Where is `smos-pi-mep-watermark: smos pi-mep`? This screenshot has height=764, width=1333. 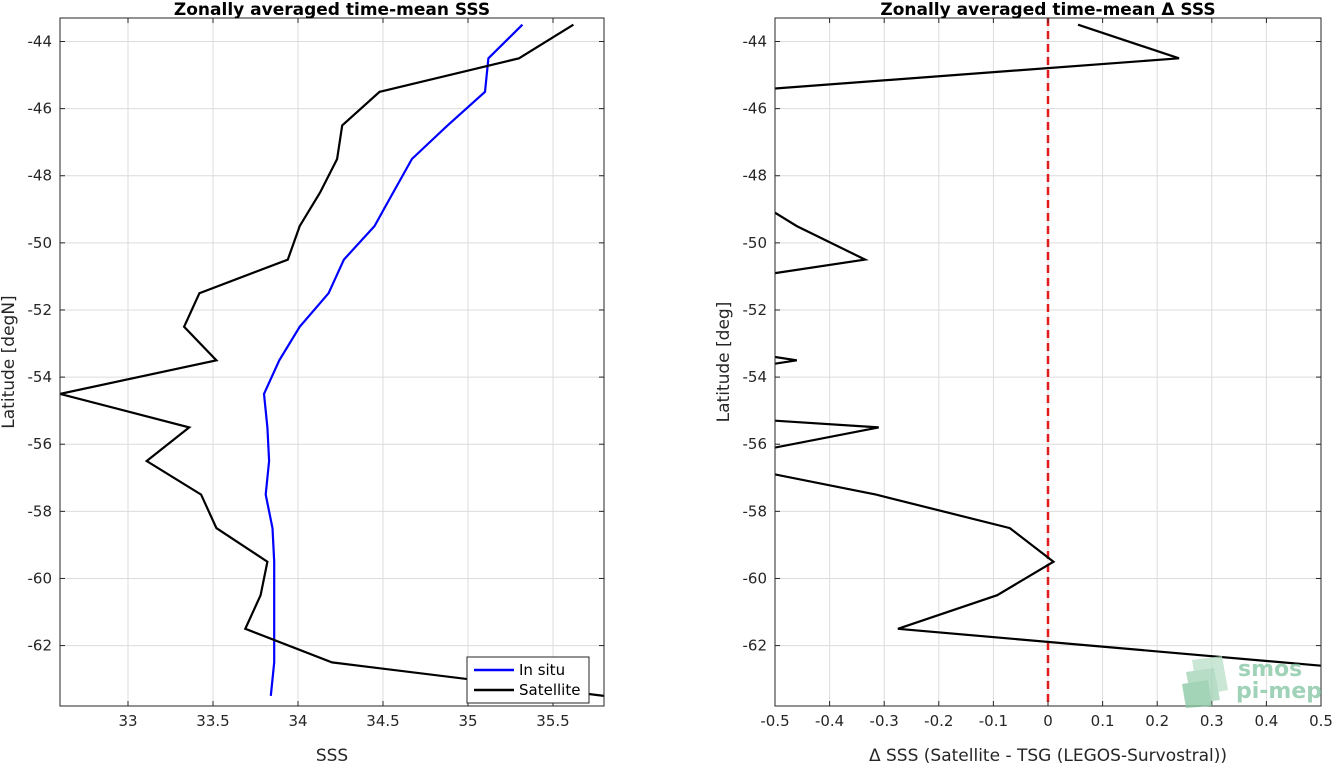
smos-pi-mep-watermark: smos pi-mep is located at coordinates (1252, 682).